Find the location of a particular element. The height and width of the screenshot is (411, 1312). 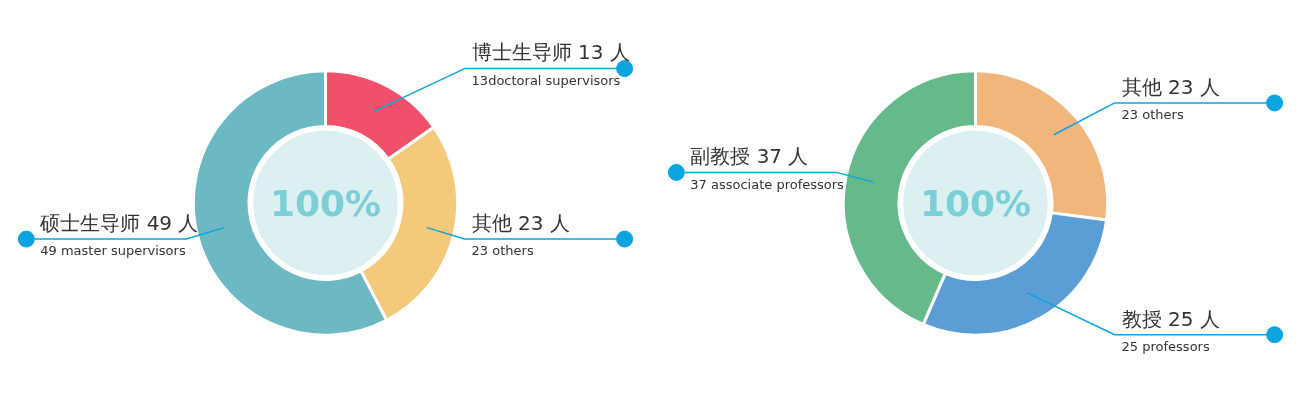

text: 25 professors is located at coordinates (1165, 346).